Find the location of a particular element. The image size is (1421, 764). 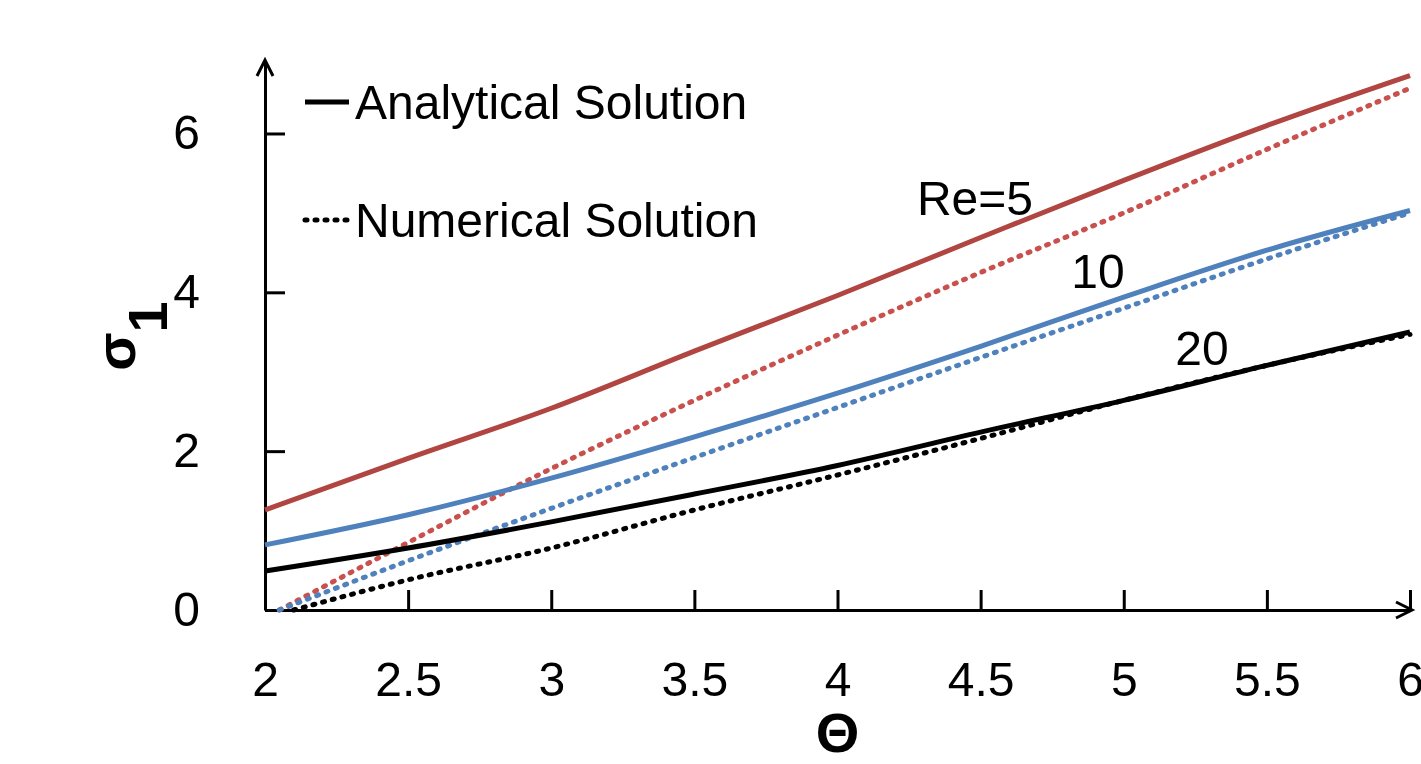

x-tick-label: 2.5 is located at coordinates (408, 680).